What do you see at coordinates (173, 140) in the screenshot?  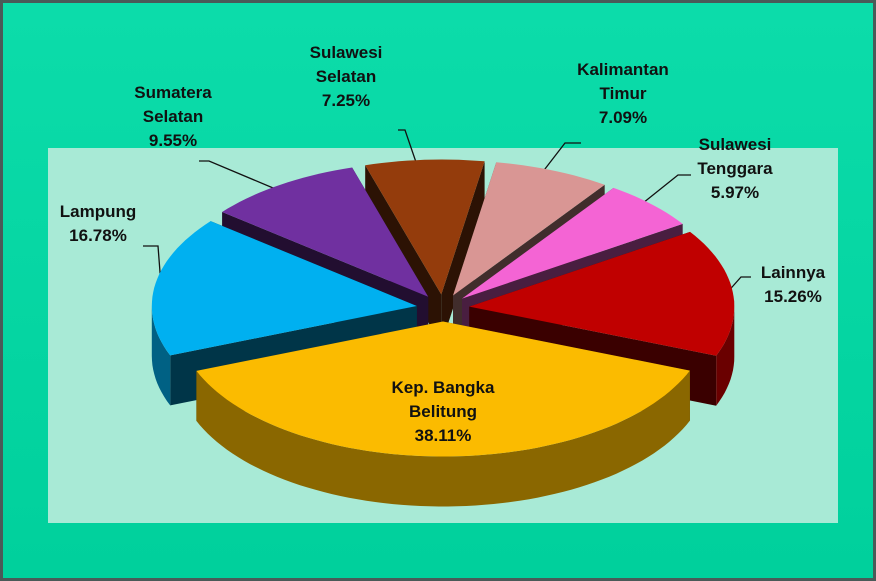 I see `value-label: 9.55%` at bounding box center [173, 140].